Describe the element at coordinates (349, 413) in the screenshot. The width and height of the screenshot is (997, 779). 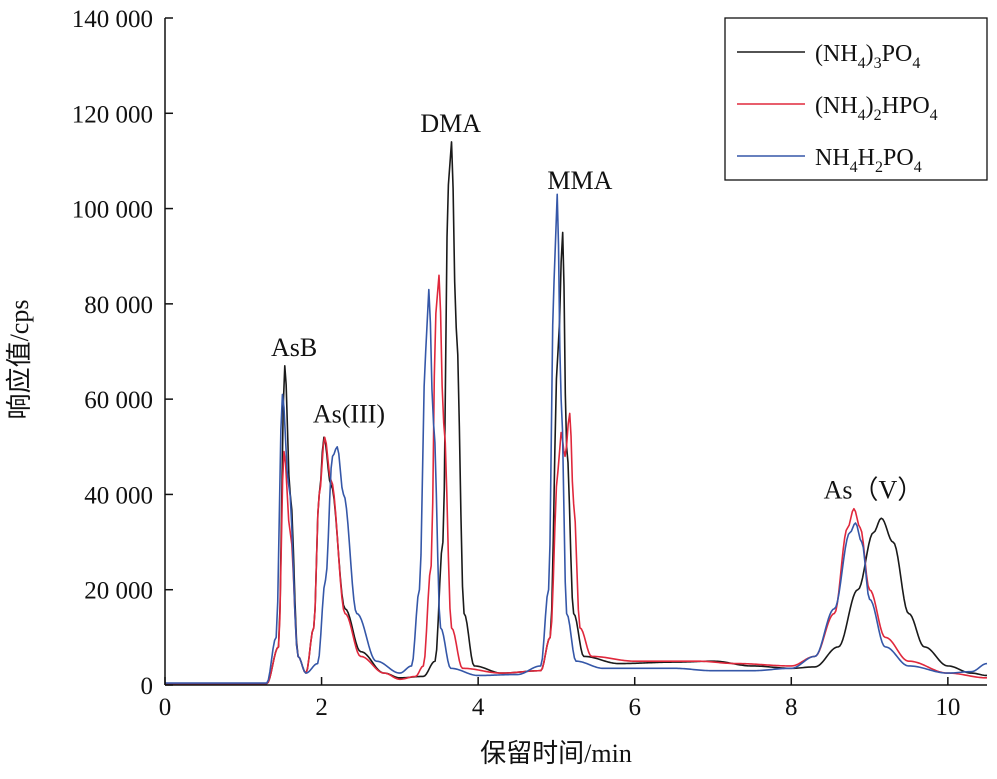
I see `peak-label: As(III)` at that location.